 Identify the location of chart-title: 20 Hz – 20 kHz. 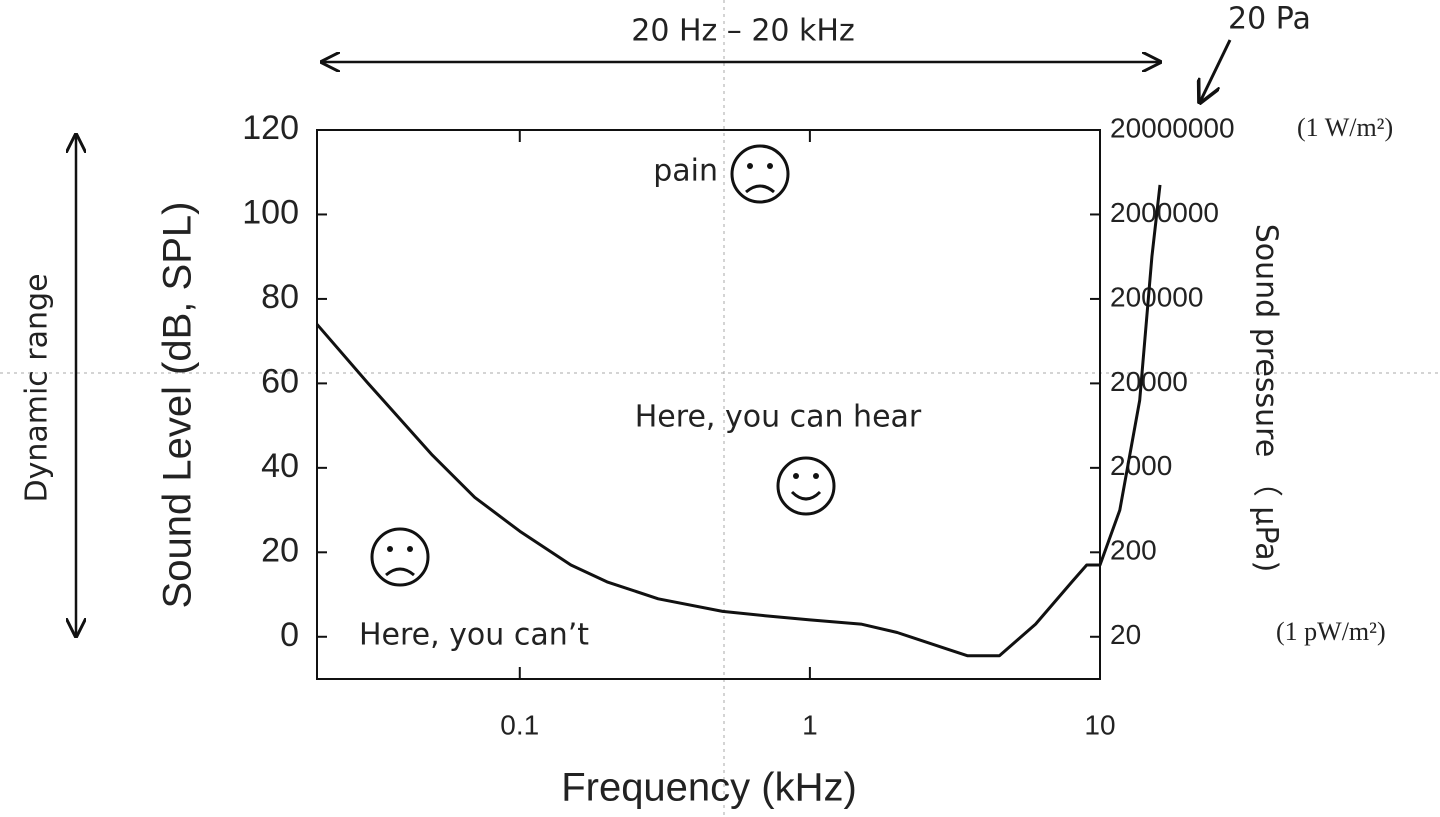
(742, 31).